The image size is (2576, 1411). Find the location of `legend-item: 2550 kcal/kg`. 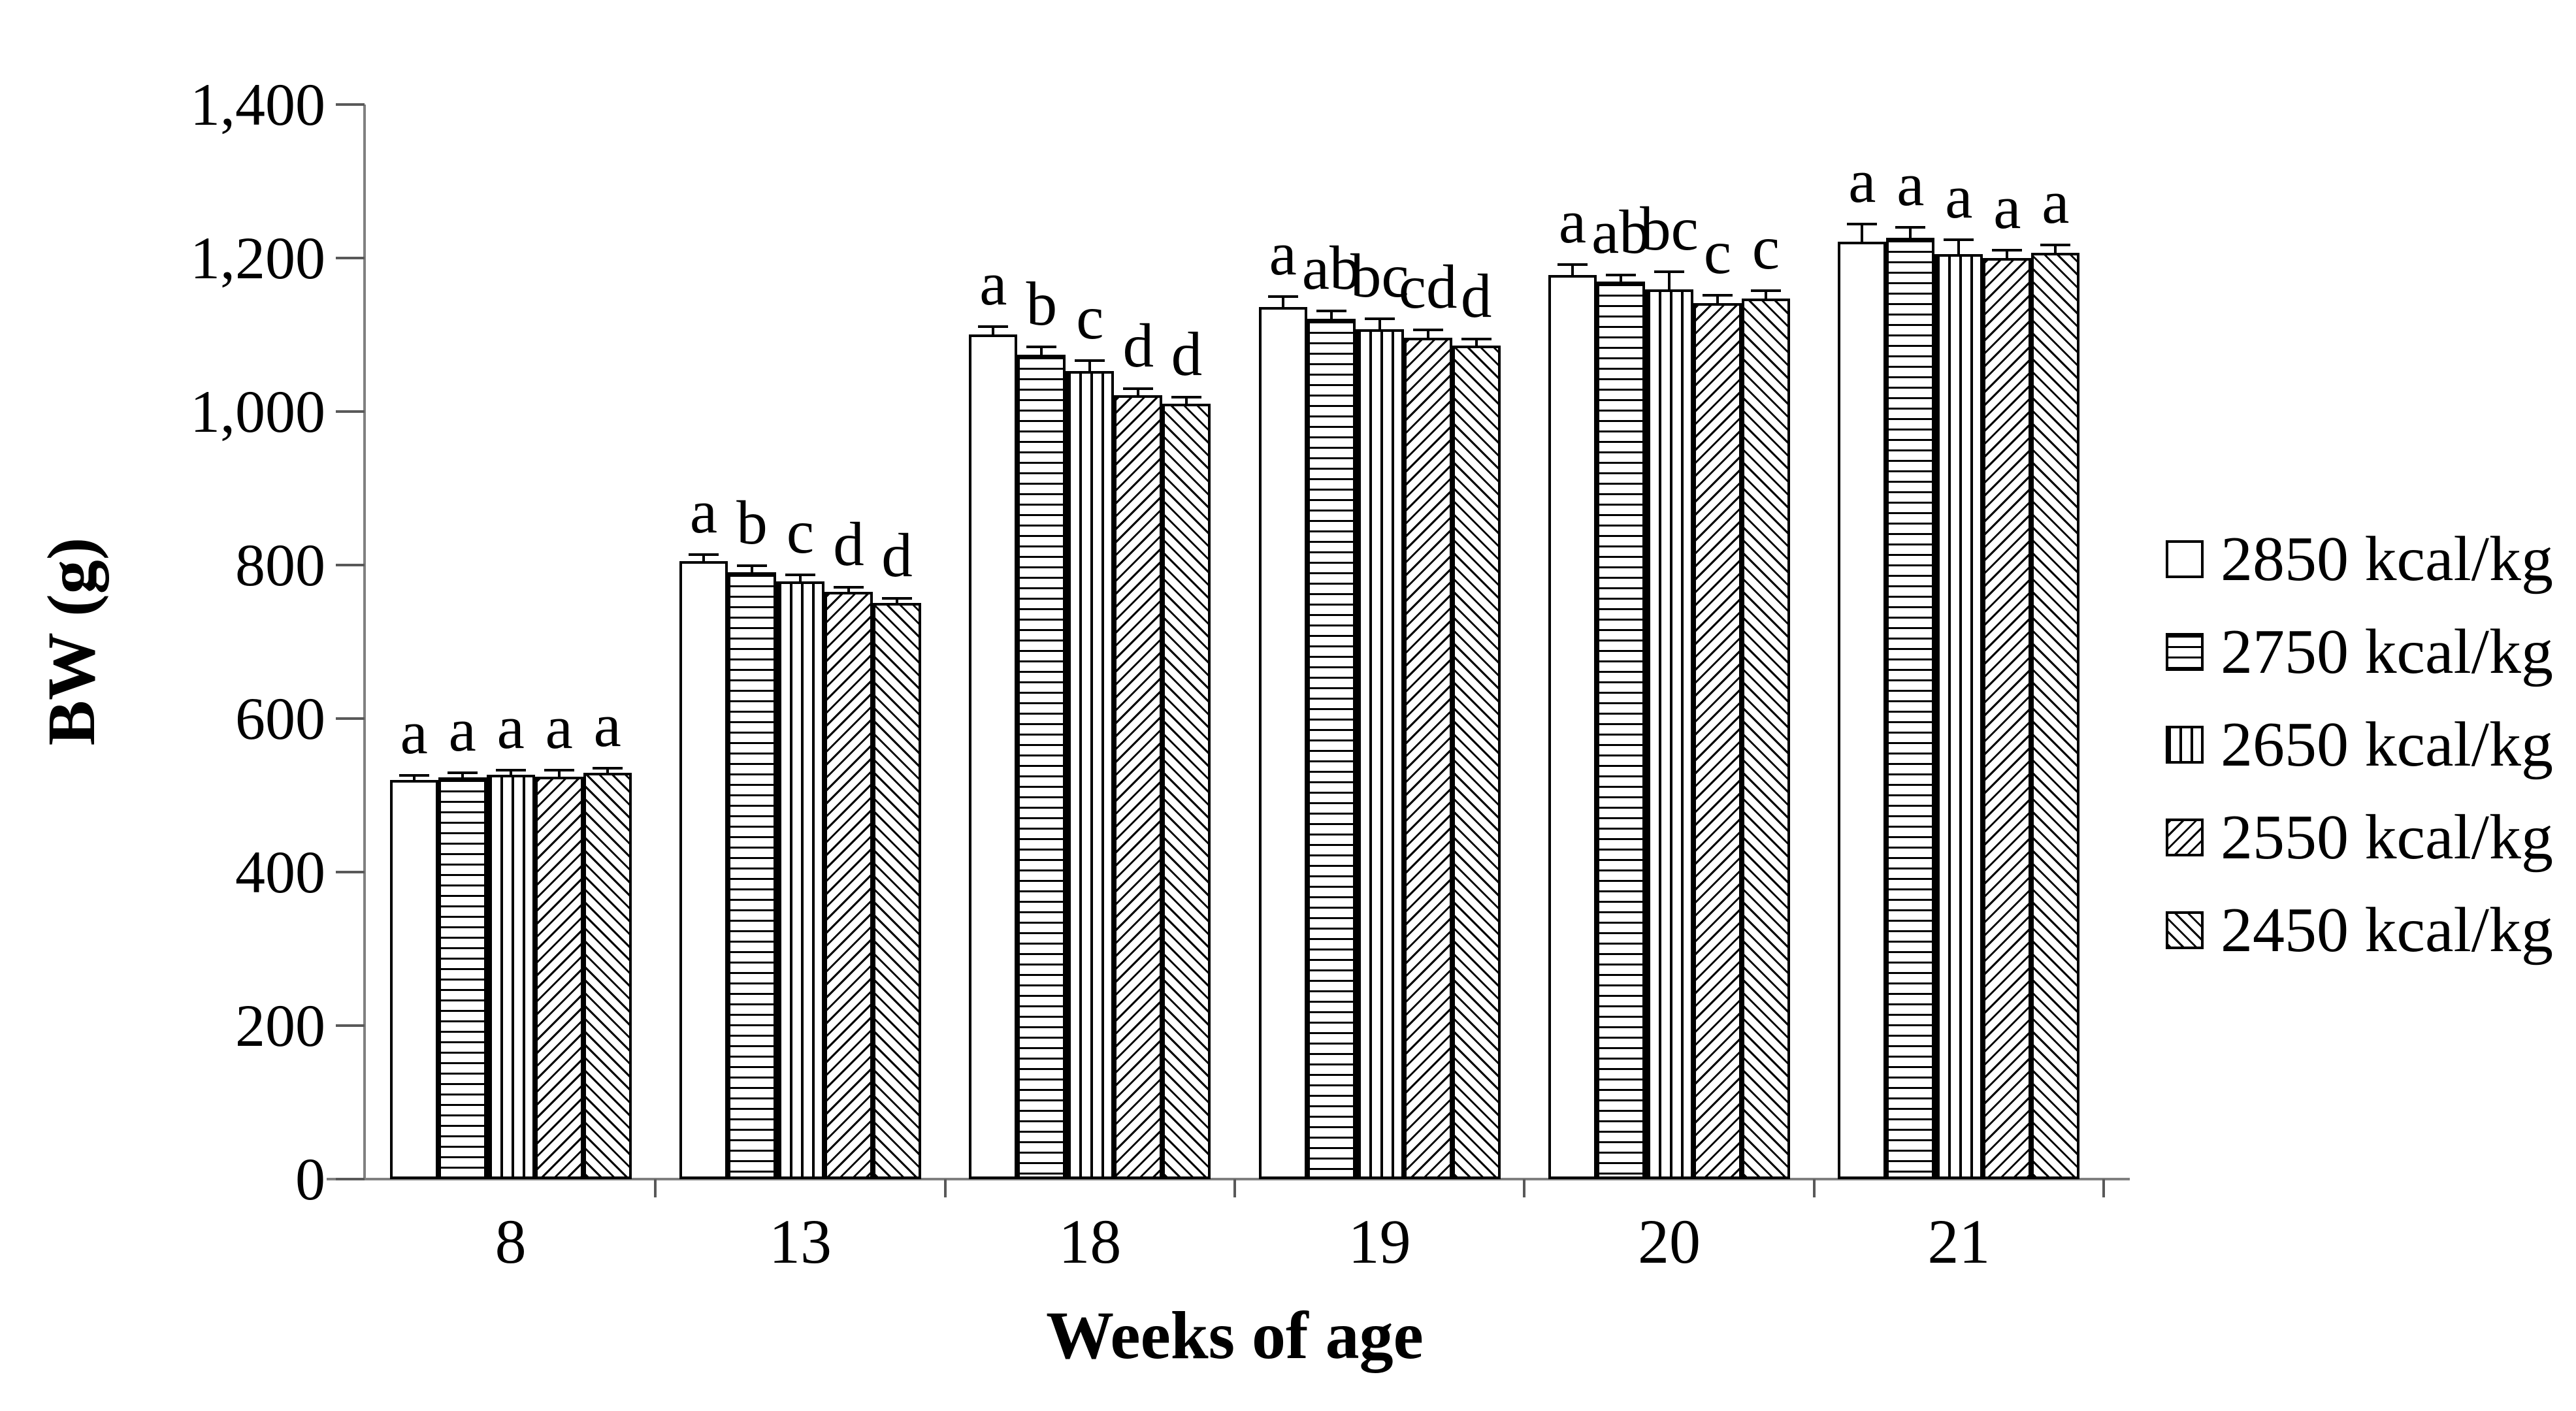

legend-item: 2550 kcal/kg is located at coordinates (2359, 837).